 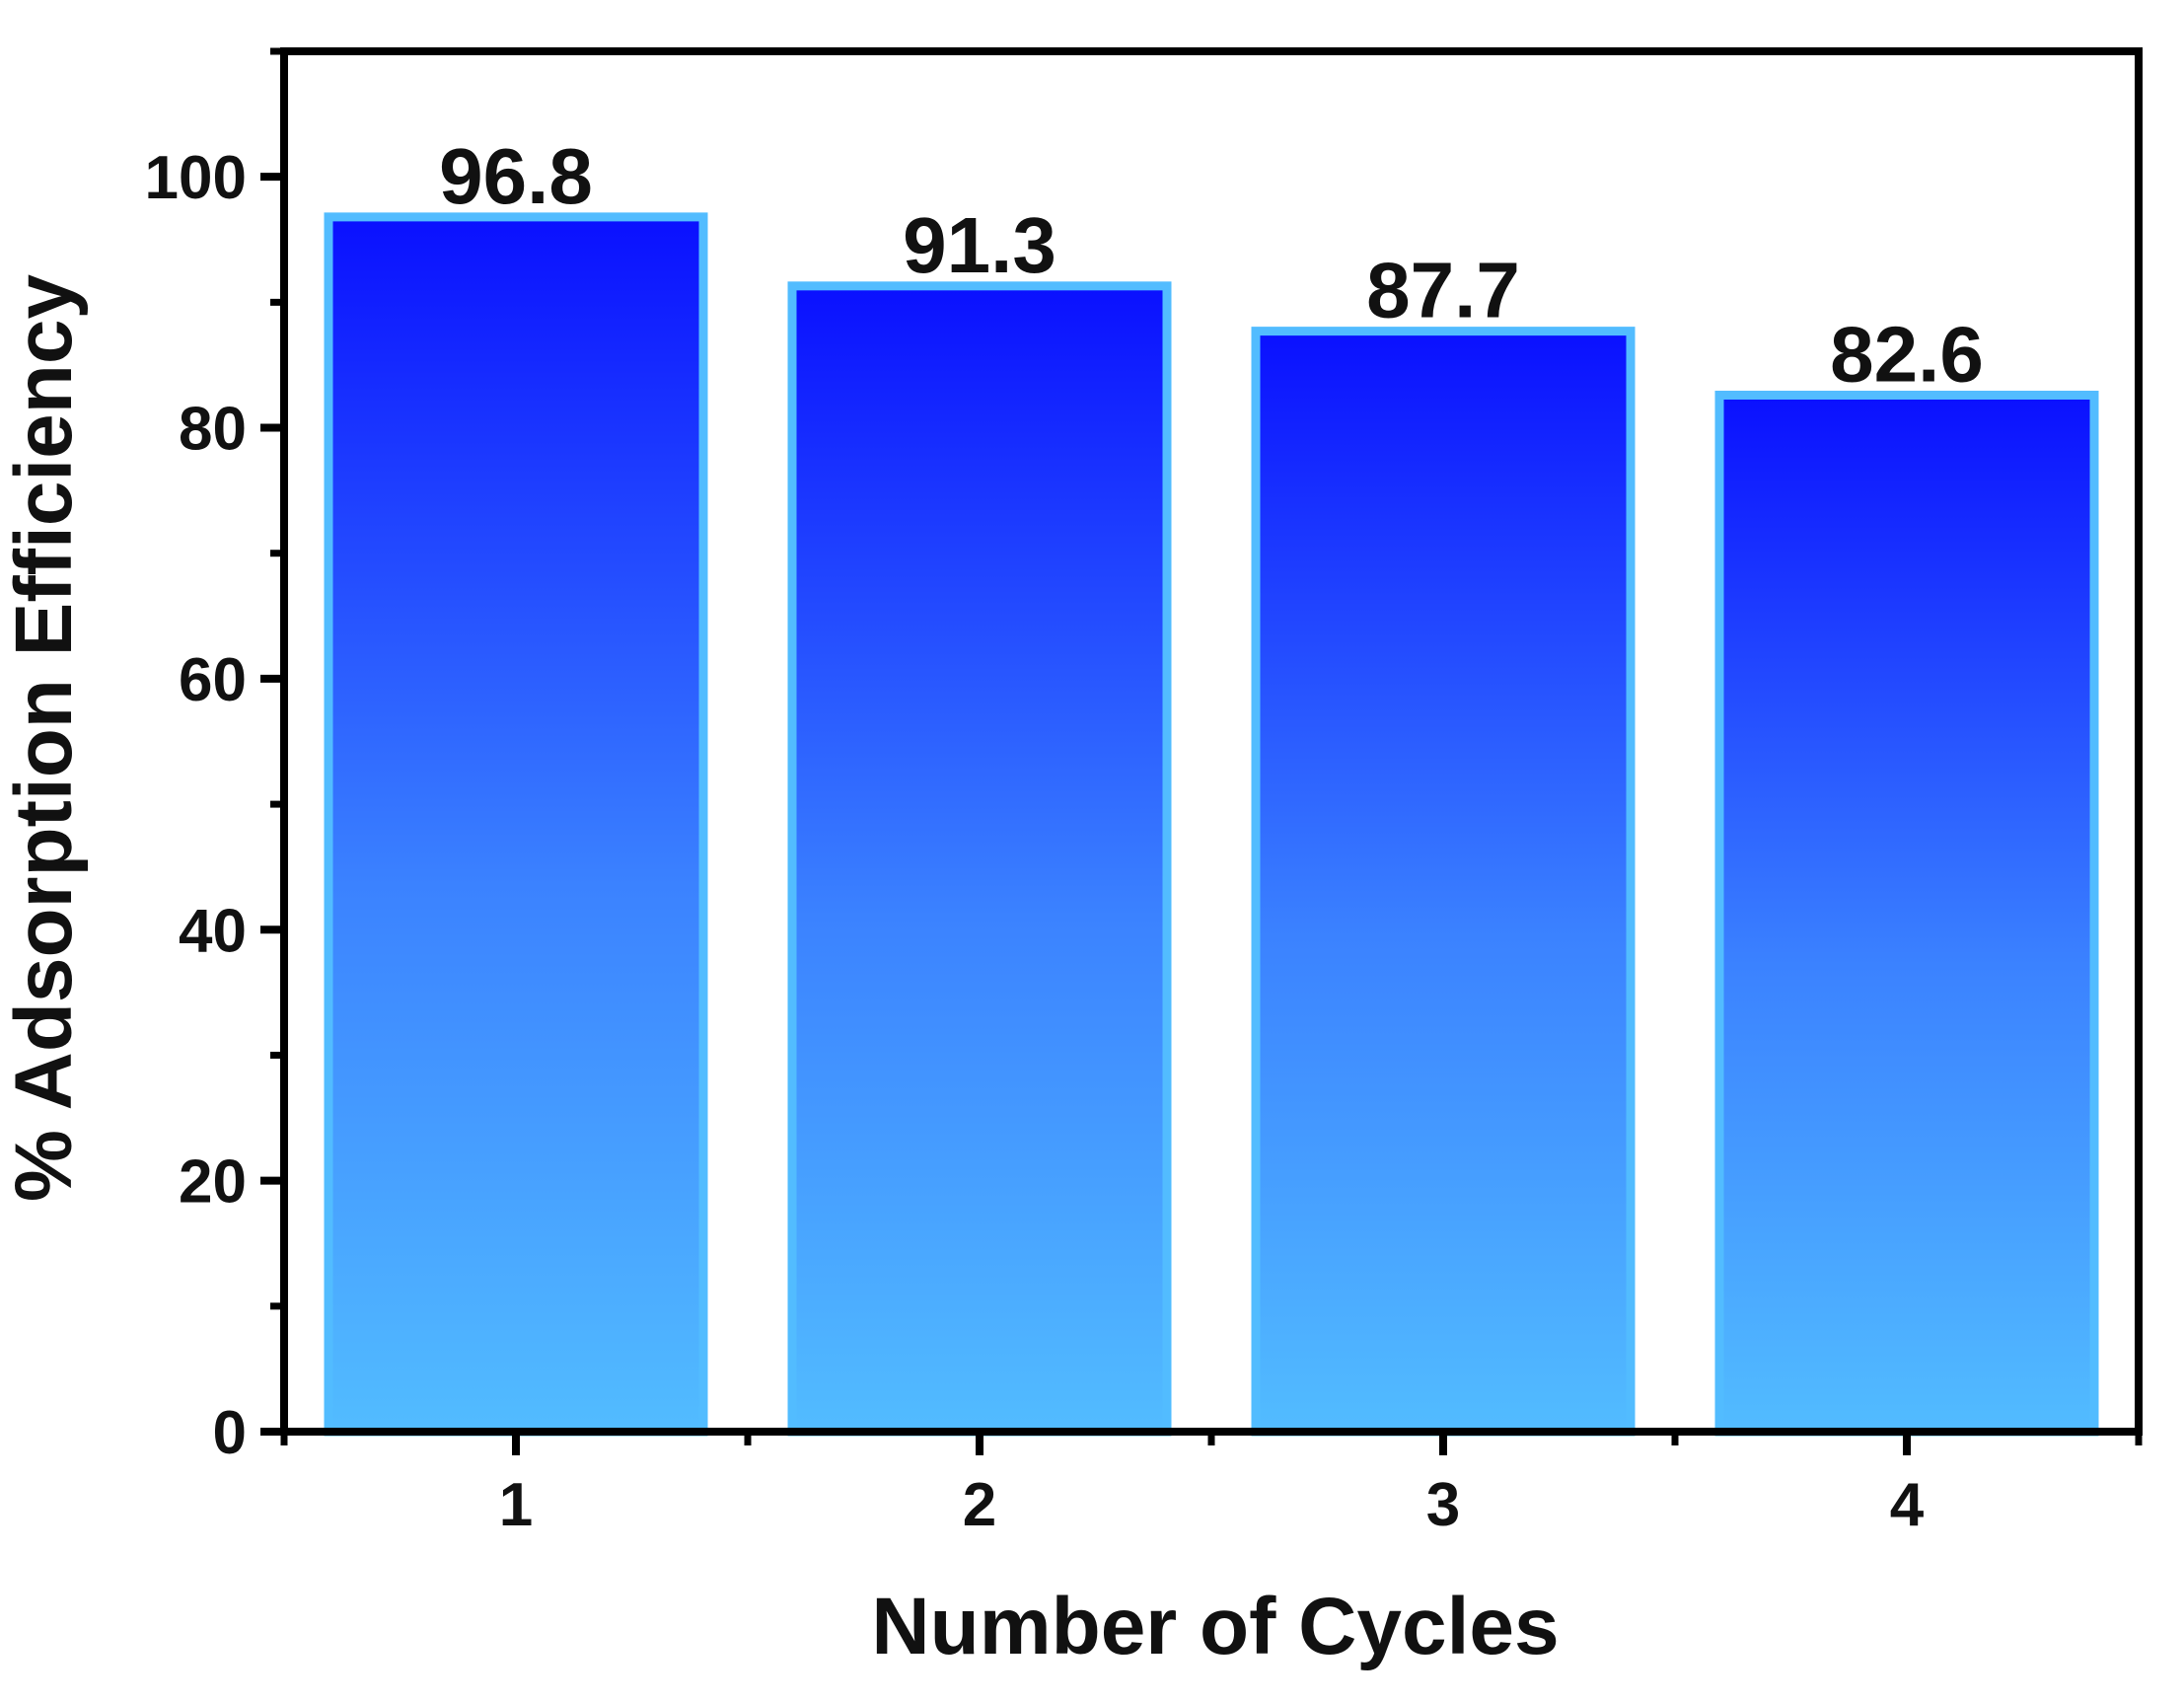 What do you see at coordinates (1443, 290) in the screenshot?
I see `data-label-cycle-3: 87.7` at bounding box center [1443, 290].